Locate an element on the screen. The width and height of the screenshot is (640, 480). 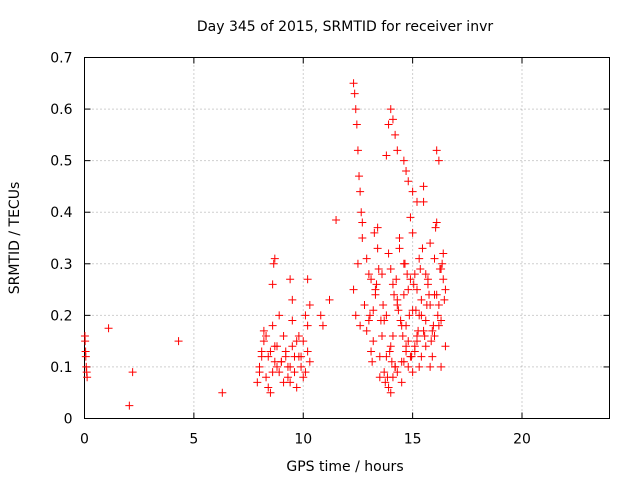
x-tick-label: 10 is located at coordinates (303, 440).